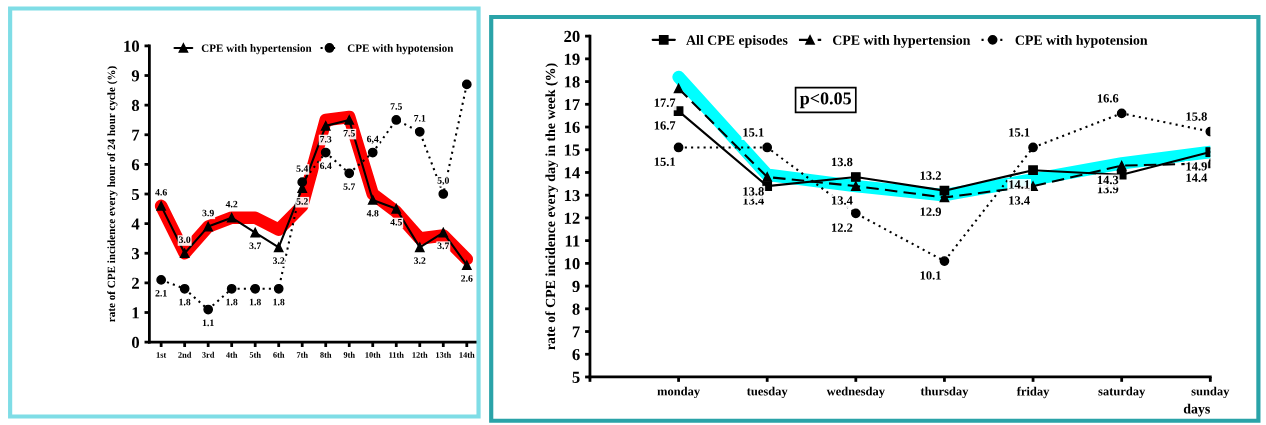 This screenshot has width=1266, height=425. What do you see at coordinates (944, 392) in the screenshot?
I see `x-tick-label: thursday` at bounding box center [944, 392].